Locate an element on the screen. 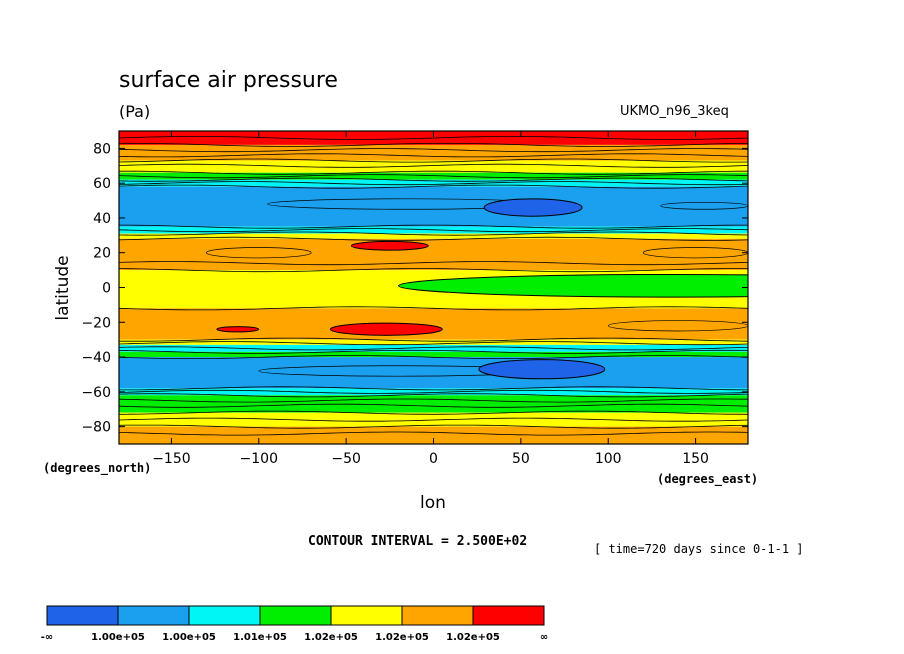 The height and width of the screenshot is (654, 904). y-units-label: (degrees_north) is located at coordinates (97, 468).